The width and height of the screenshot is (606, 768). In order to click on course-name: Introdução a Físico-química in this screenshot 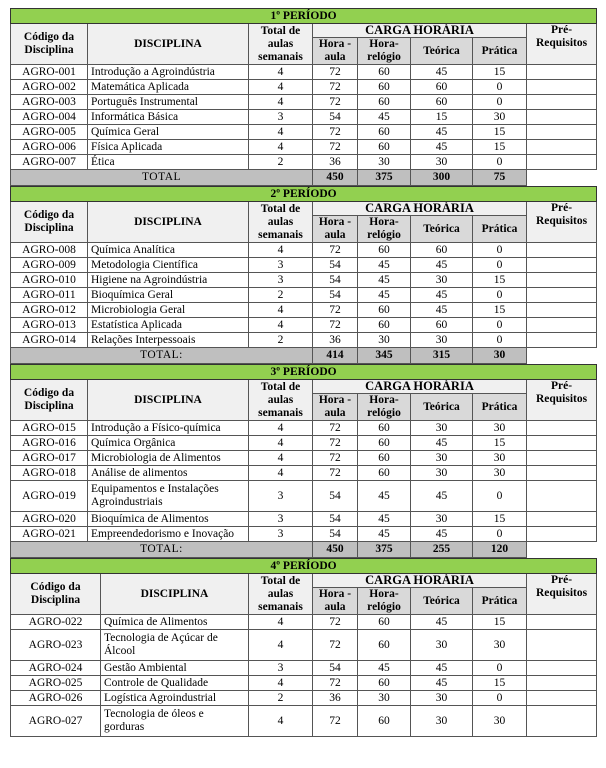, I will do `click(168, 428)`.